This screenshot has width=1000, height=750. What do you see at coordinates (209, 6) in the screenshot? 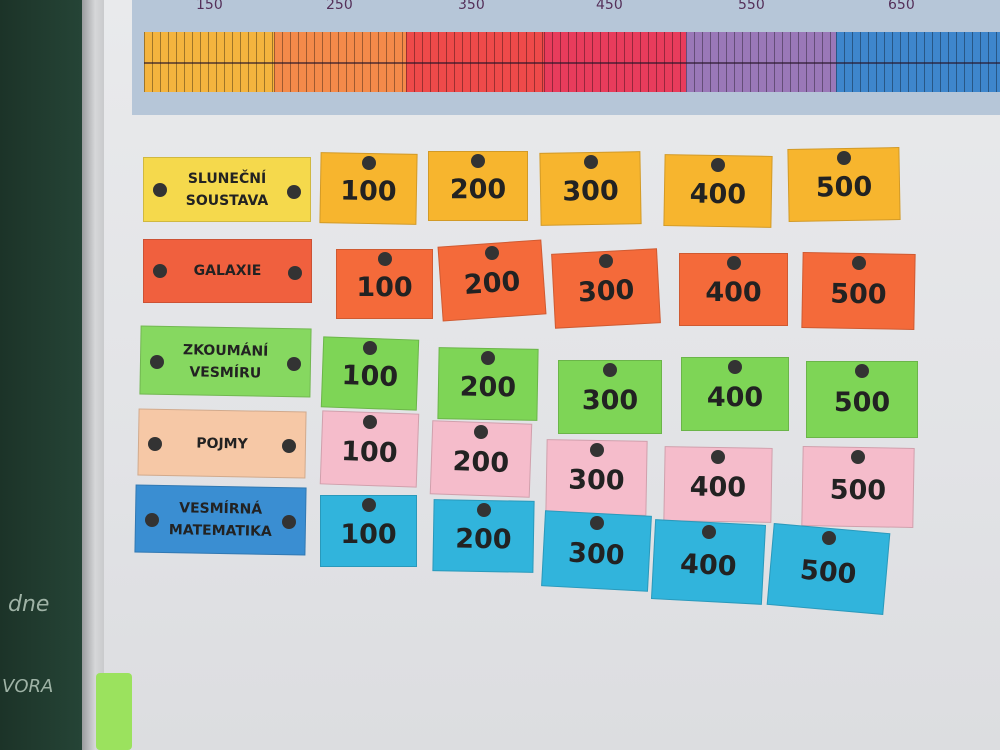
I see `ruler-label: 150` at bounding box center [209, 6].